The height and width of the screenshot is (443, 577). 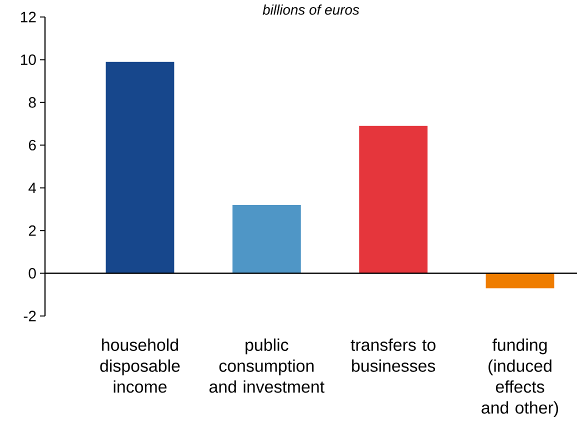 What do you see at coordinates (140, 365) in the screenshot?
I see `x-tick-label: household disposable income` at bounding box center [140, 365].